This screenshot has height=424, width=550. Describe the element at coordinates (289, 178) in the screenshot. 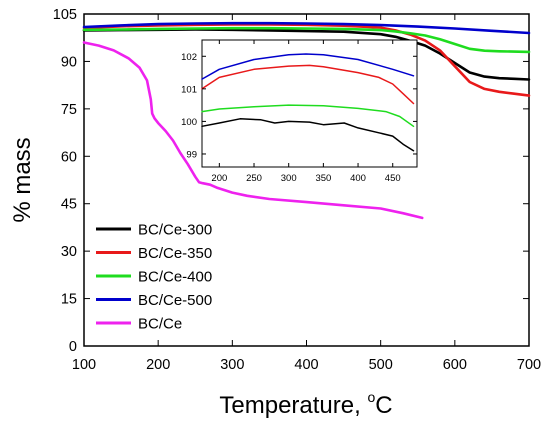

I see `inset-x-tick-label: 300` at that location.